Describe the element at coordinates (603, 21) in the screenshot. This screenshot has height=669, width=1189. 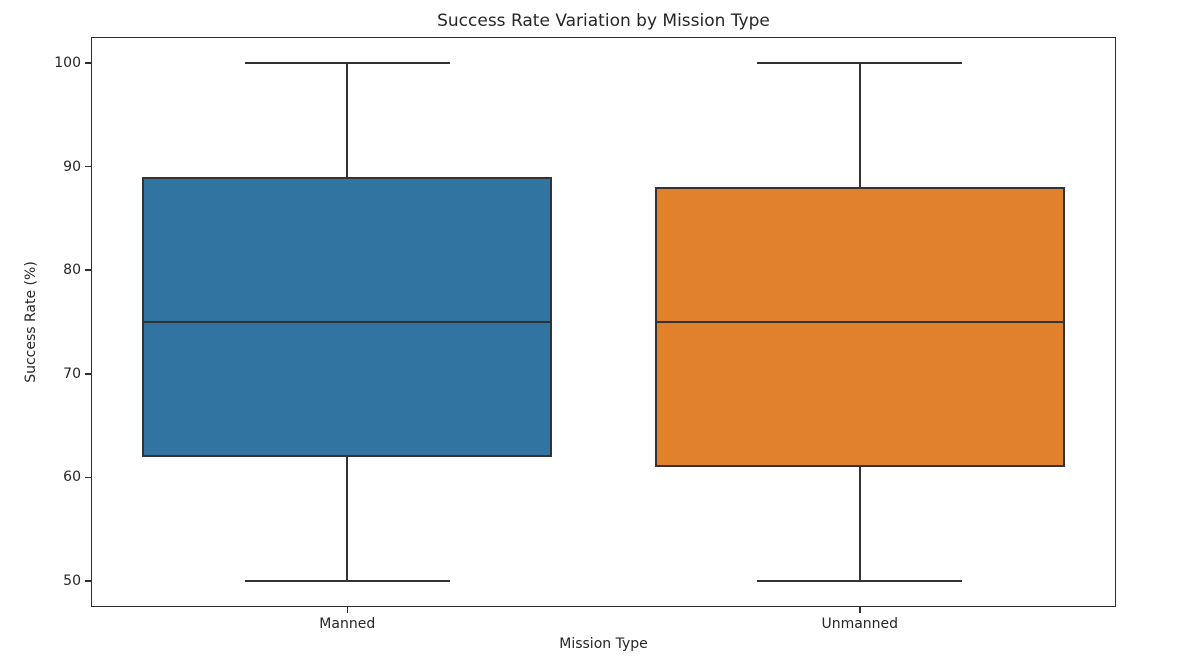
I see `chart-title: Success Rate Variation by Mission Type` at that location.